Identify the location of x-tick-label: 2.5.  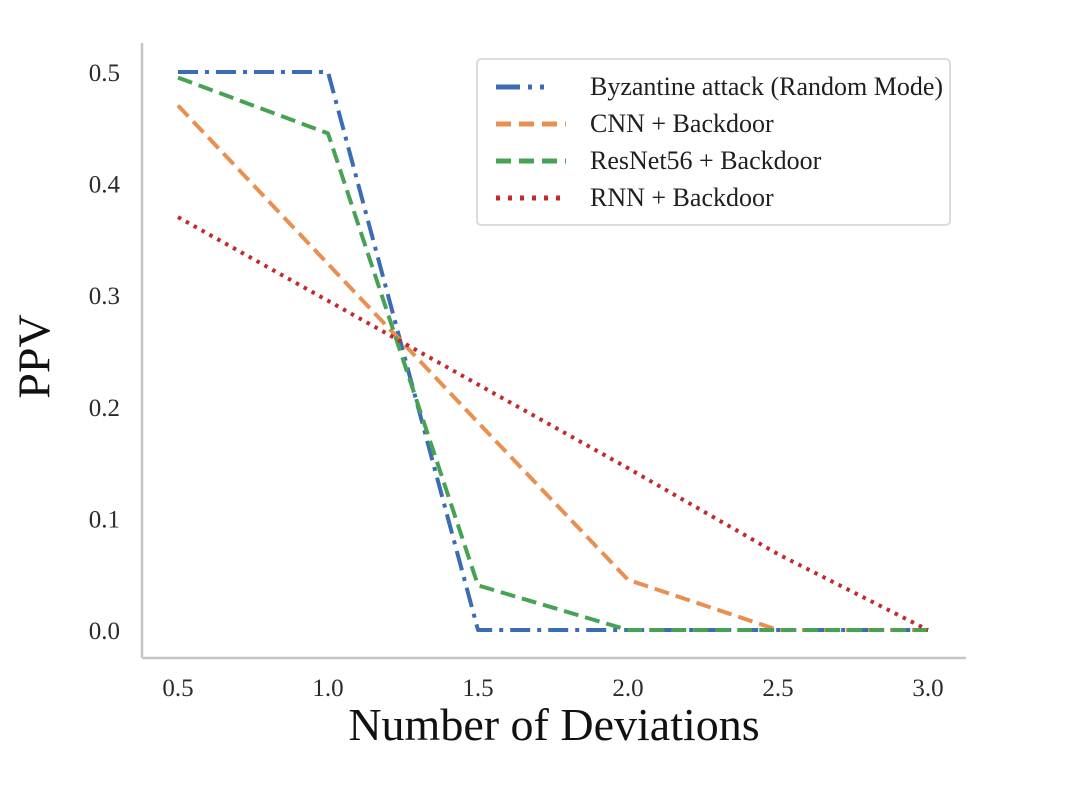
(777, 688).